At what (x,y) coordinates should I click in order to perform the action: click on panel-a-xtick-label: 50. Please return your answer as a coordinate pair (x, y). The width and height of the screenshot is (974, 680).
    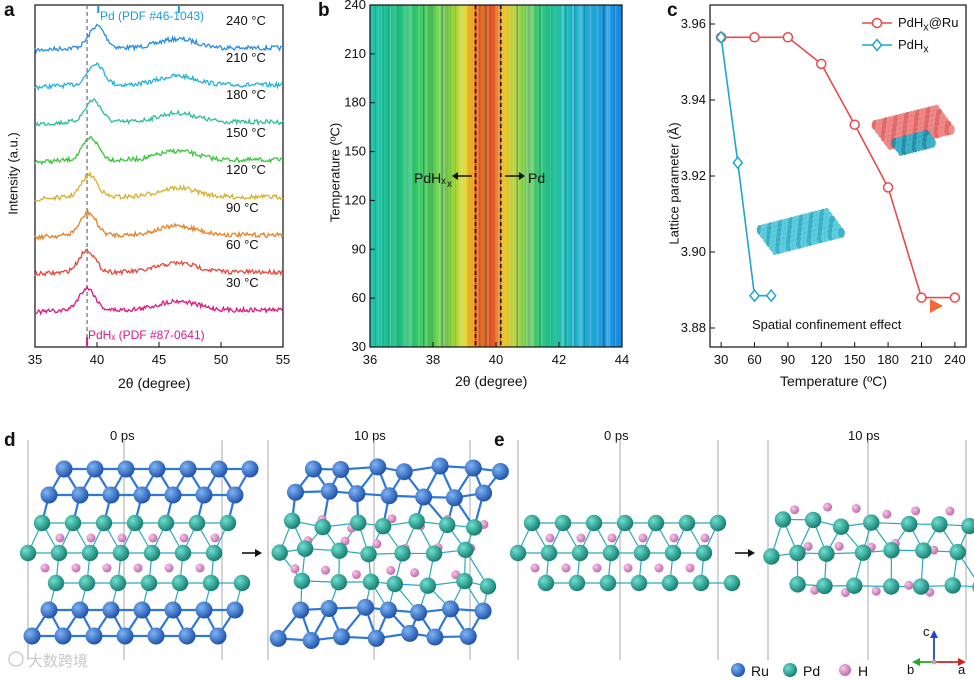
    Looking at the image, I should click on (221, 359).